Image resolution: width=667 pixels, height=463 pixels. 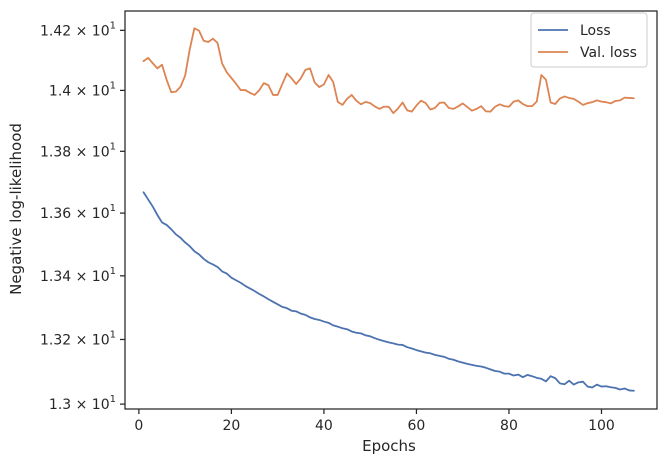 I want to click on legend: Loss Val. loss, so click(x=589, y=40).